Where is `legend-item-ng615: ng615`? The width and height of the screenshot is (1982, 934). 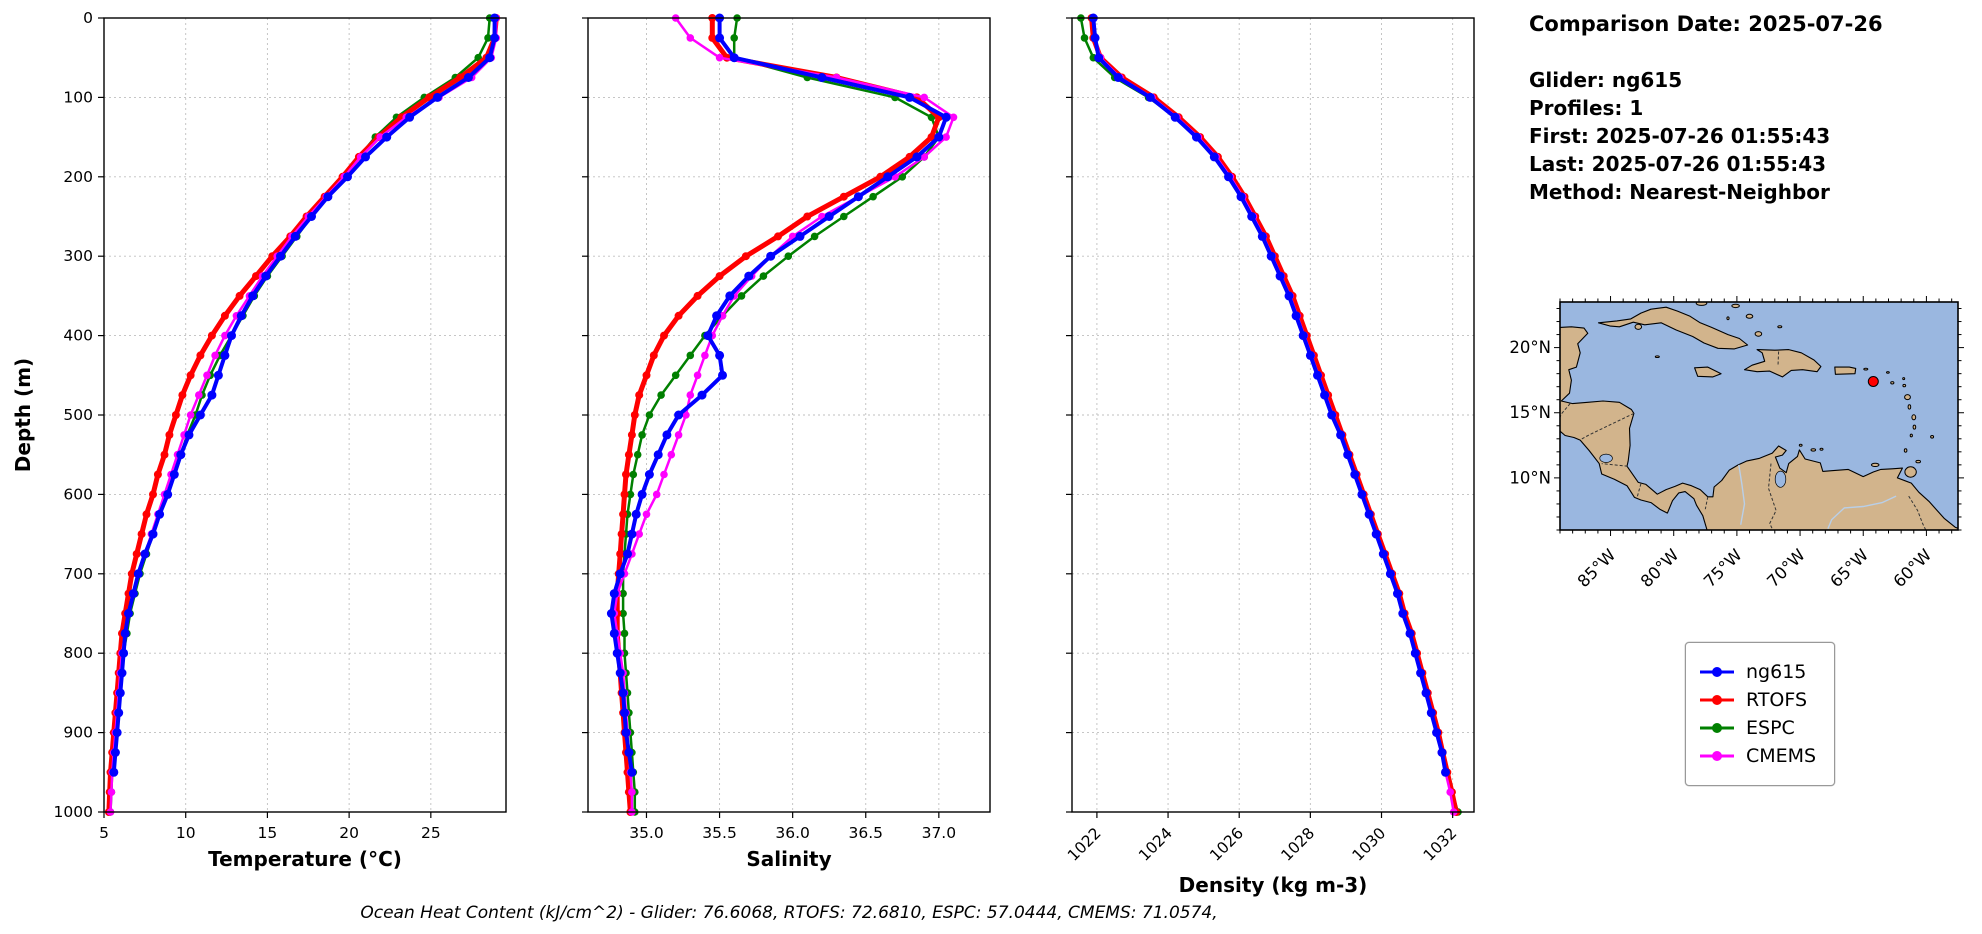
legend-item-ng615: ng615 is located at coordinates (1757, 672).